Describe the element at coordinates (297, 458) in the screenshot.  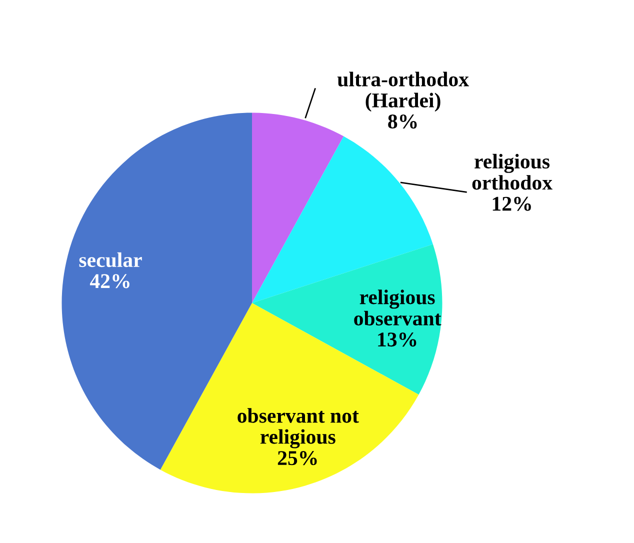
I see `data-label: 25%` at that location.